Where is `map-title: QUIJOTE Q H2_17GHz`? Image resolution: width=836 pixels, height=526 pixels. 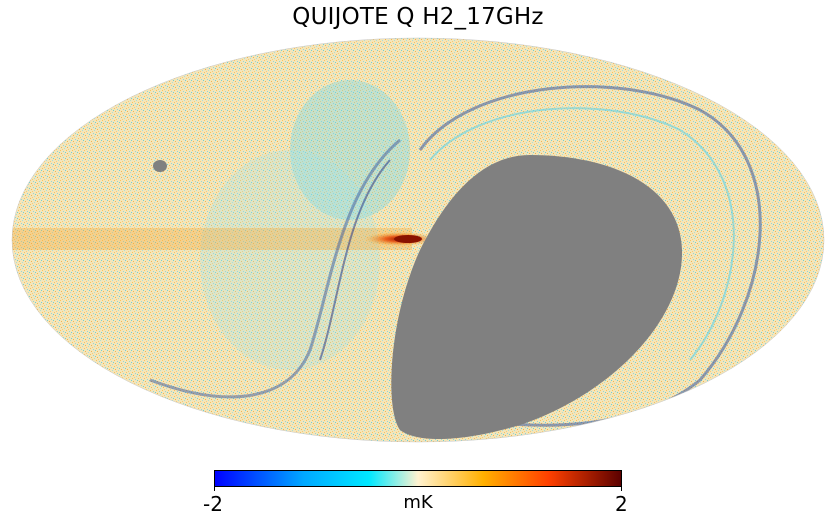 map-title: QUIJOTE Q H2_17GHz is located at coordinates (418, 17).